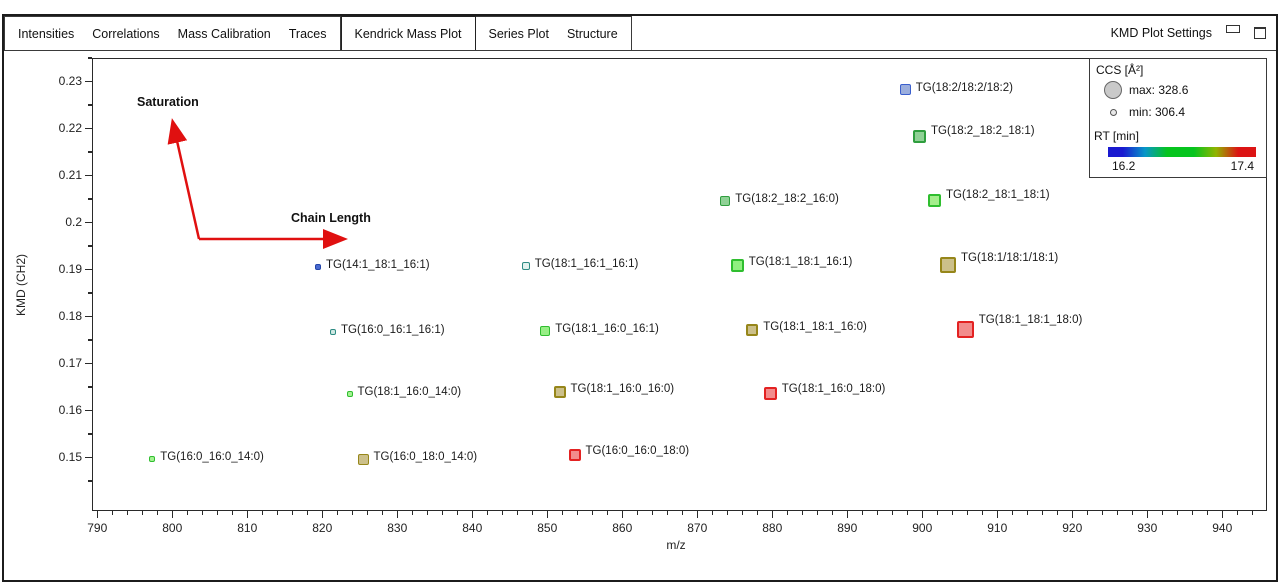 The image size is (1280, 582). What do you see at coordinates (172, 528) in the screenshot?
I see `x-axis-tick-label: 800` at bounding box center [172, 528].